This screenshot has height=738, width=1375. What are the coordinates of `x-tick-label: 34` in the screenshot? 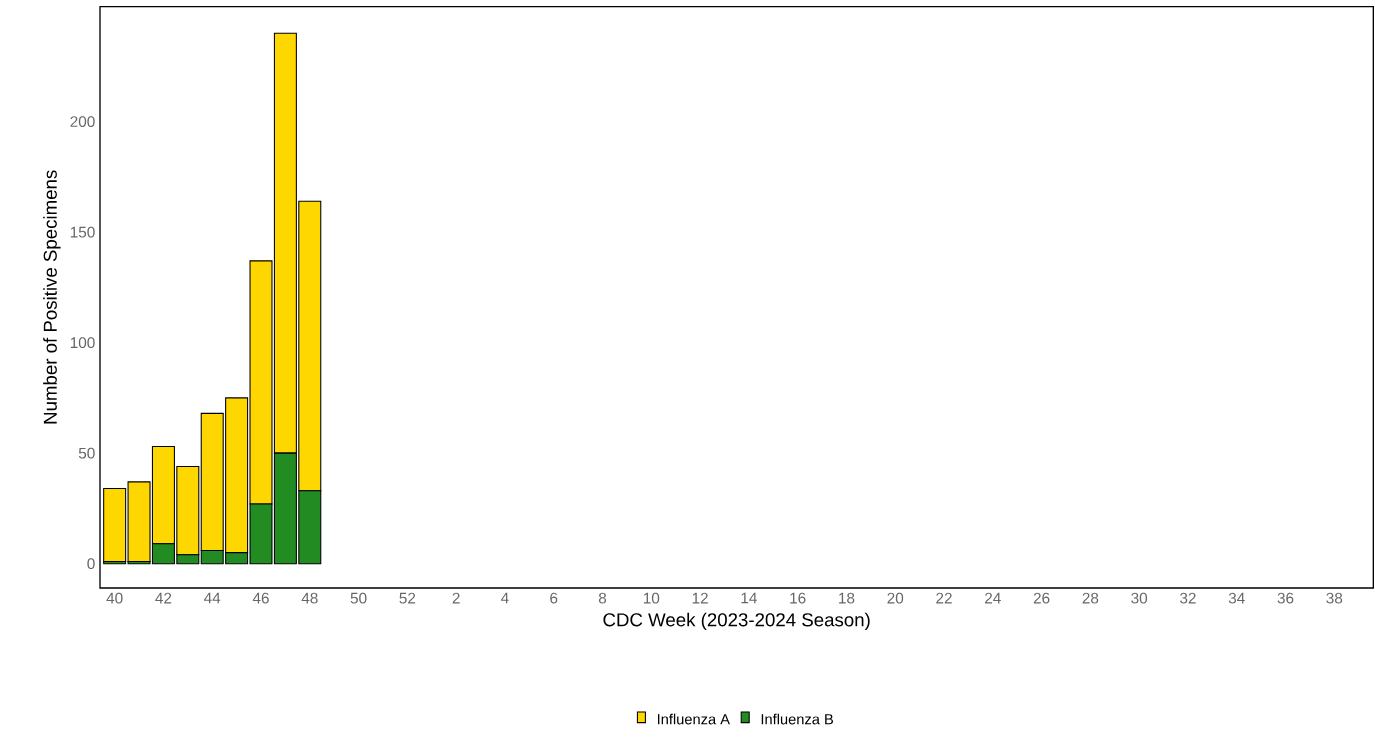 It's located at (1236, 598).